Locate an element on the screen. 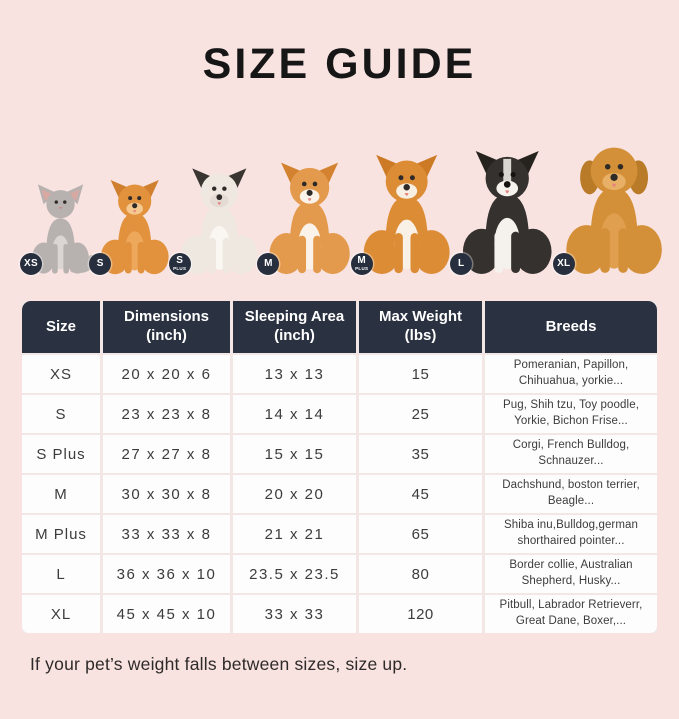 The image size is (679, 719). pet-figure-s-plus: S PLUS is located at coordinates (215, 220).